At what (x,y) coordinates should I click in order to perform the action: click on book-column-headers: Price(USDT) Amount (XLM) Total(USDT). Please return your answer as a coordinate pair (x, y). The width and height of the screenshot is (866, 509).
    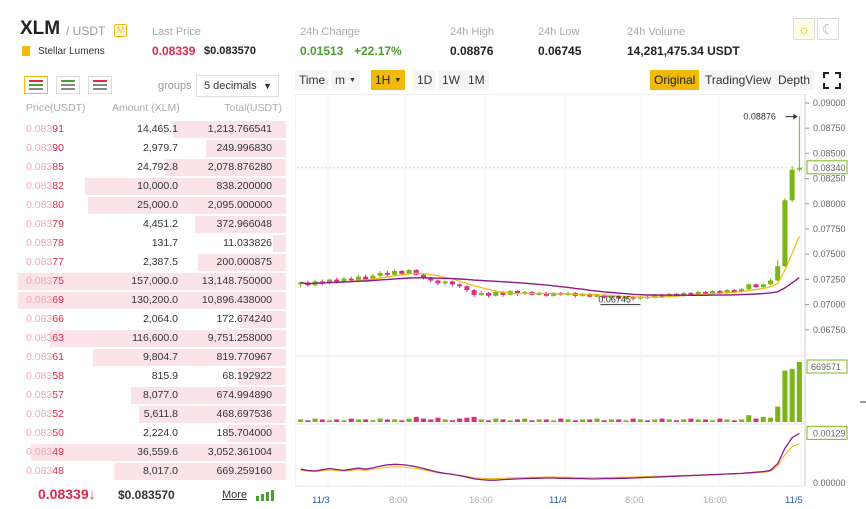
    Looking at the image, I should click on (152, 110).